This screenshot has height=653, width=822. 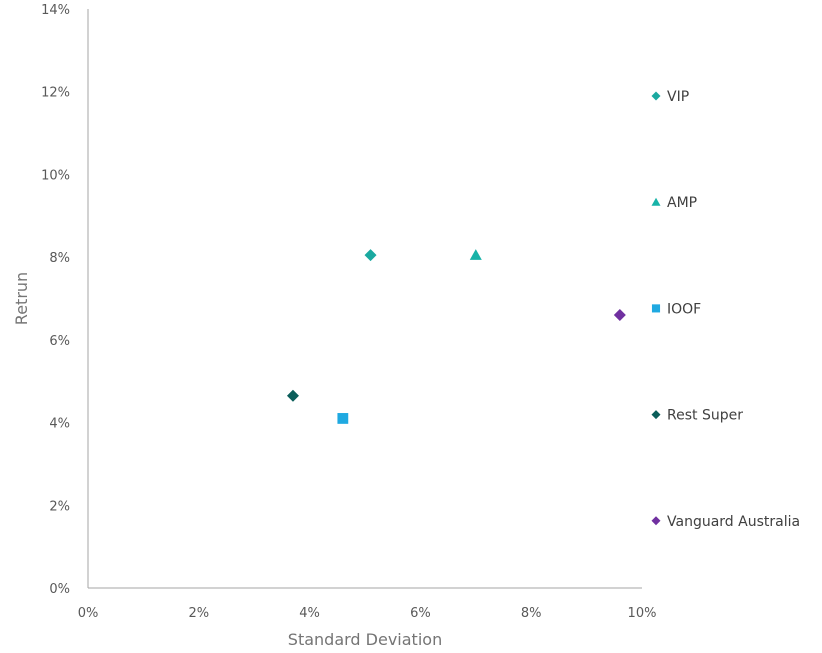 What do you see at coordinates (642, 613) in the screenshot?
I see `x-tick-label: 10%` at bounding box center [642, 613].